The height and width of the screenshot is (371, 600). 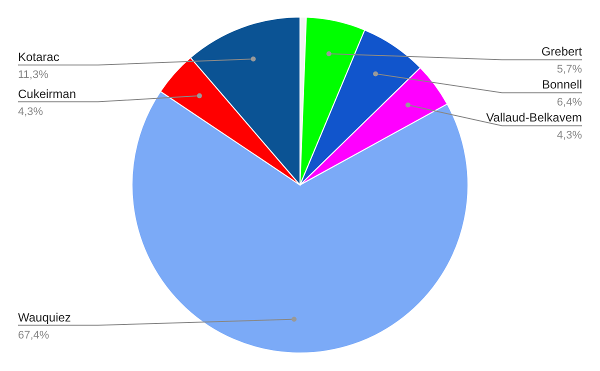 What do you see at coordinates (569, 102) in the screenshot?
I see `data-label: 6,4%` at bounding box center [569, 102].